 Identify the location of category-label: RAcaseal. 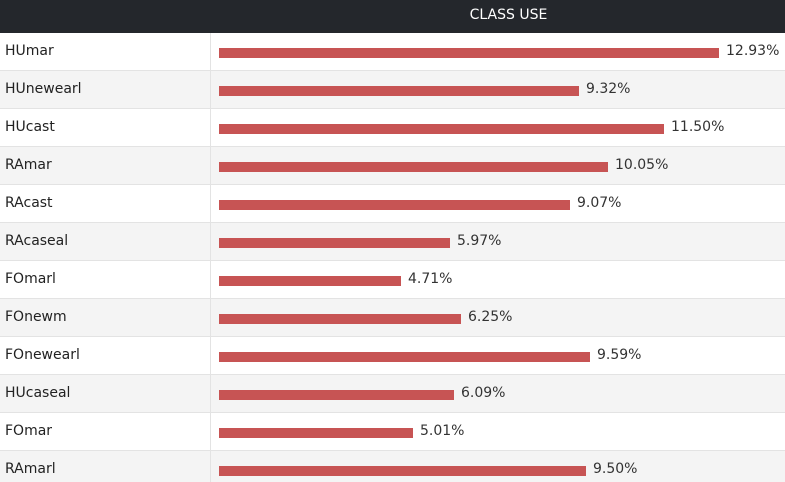
(37, 241).